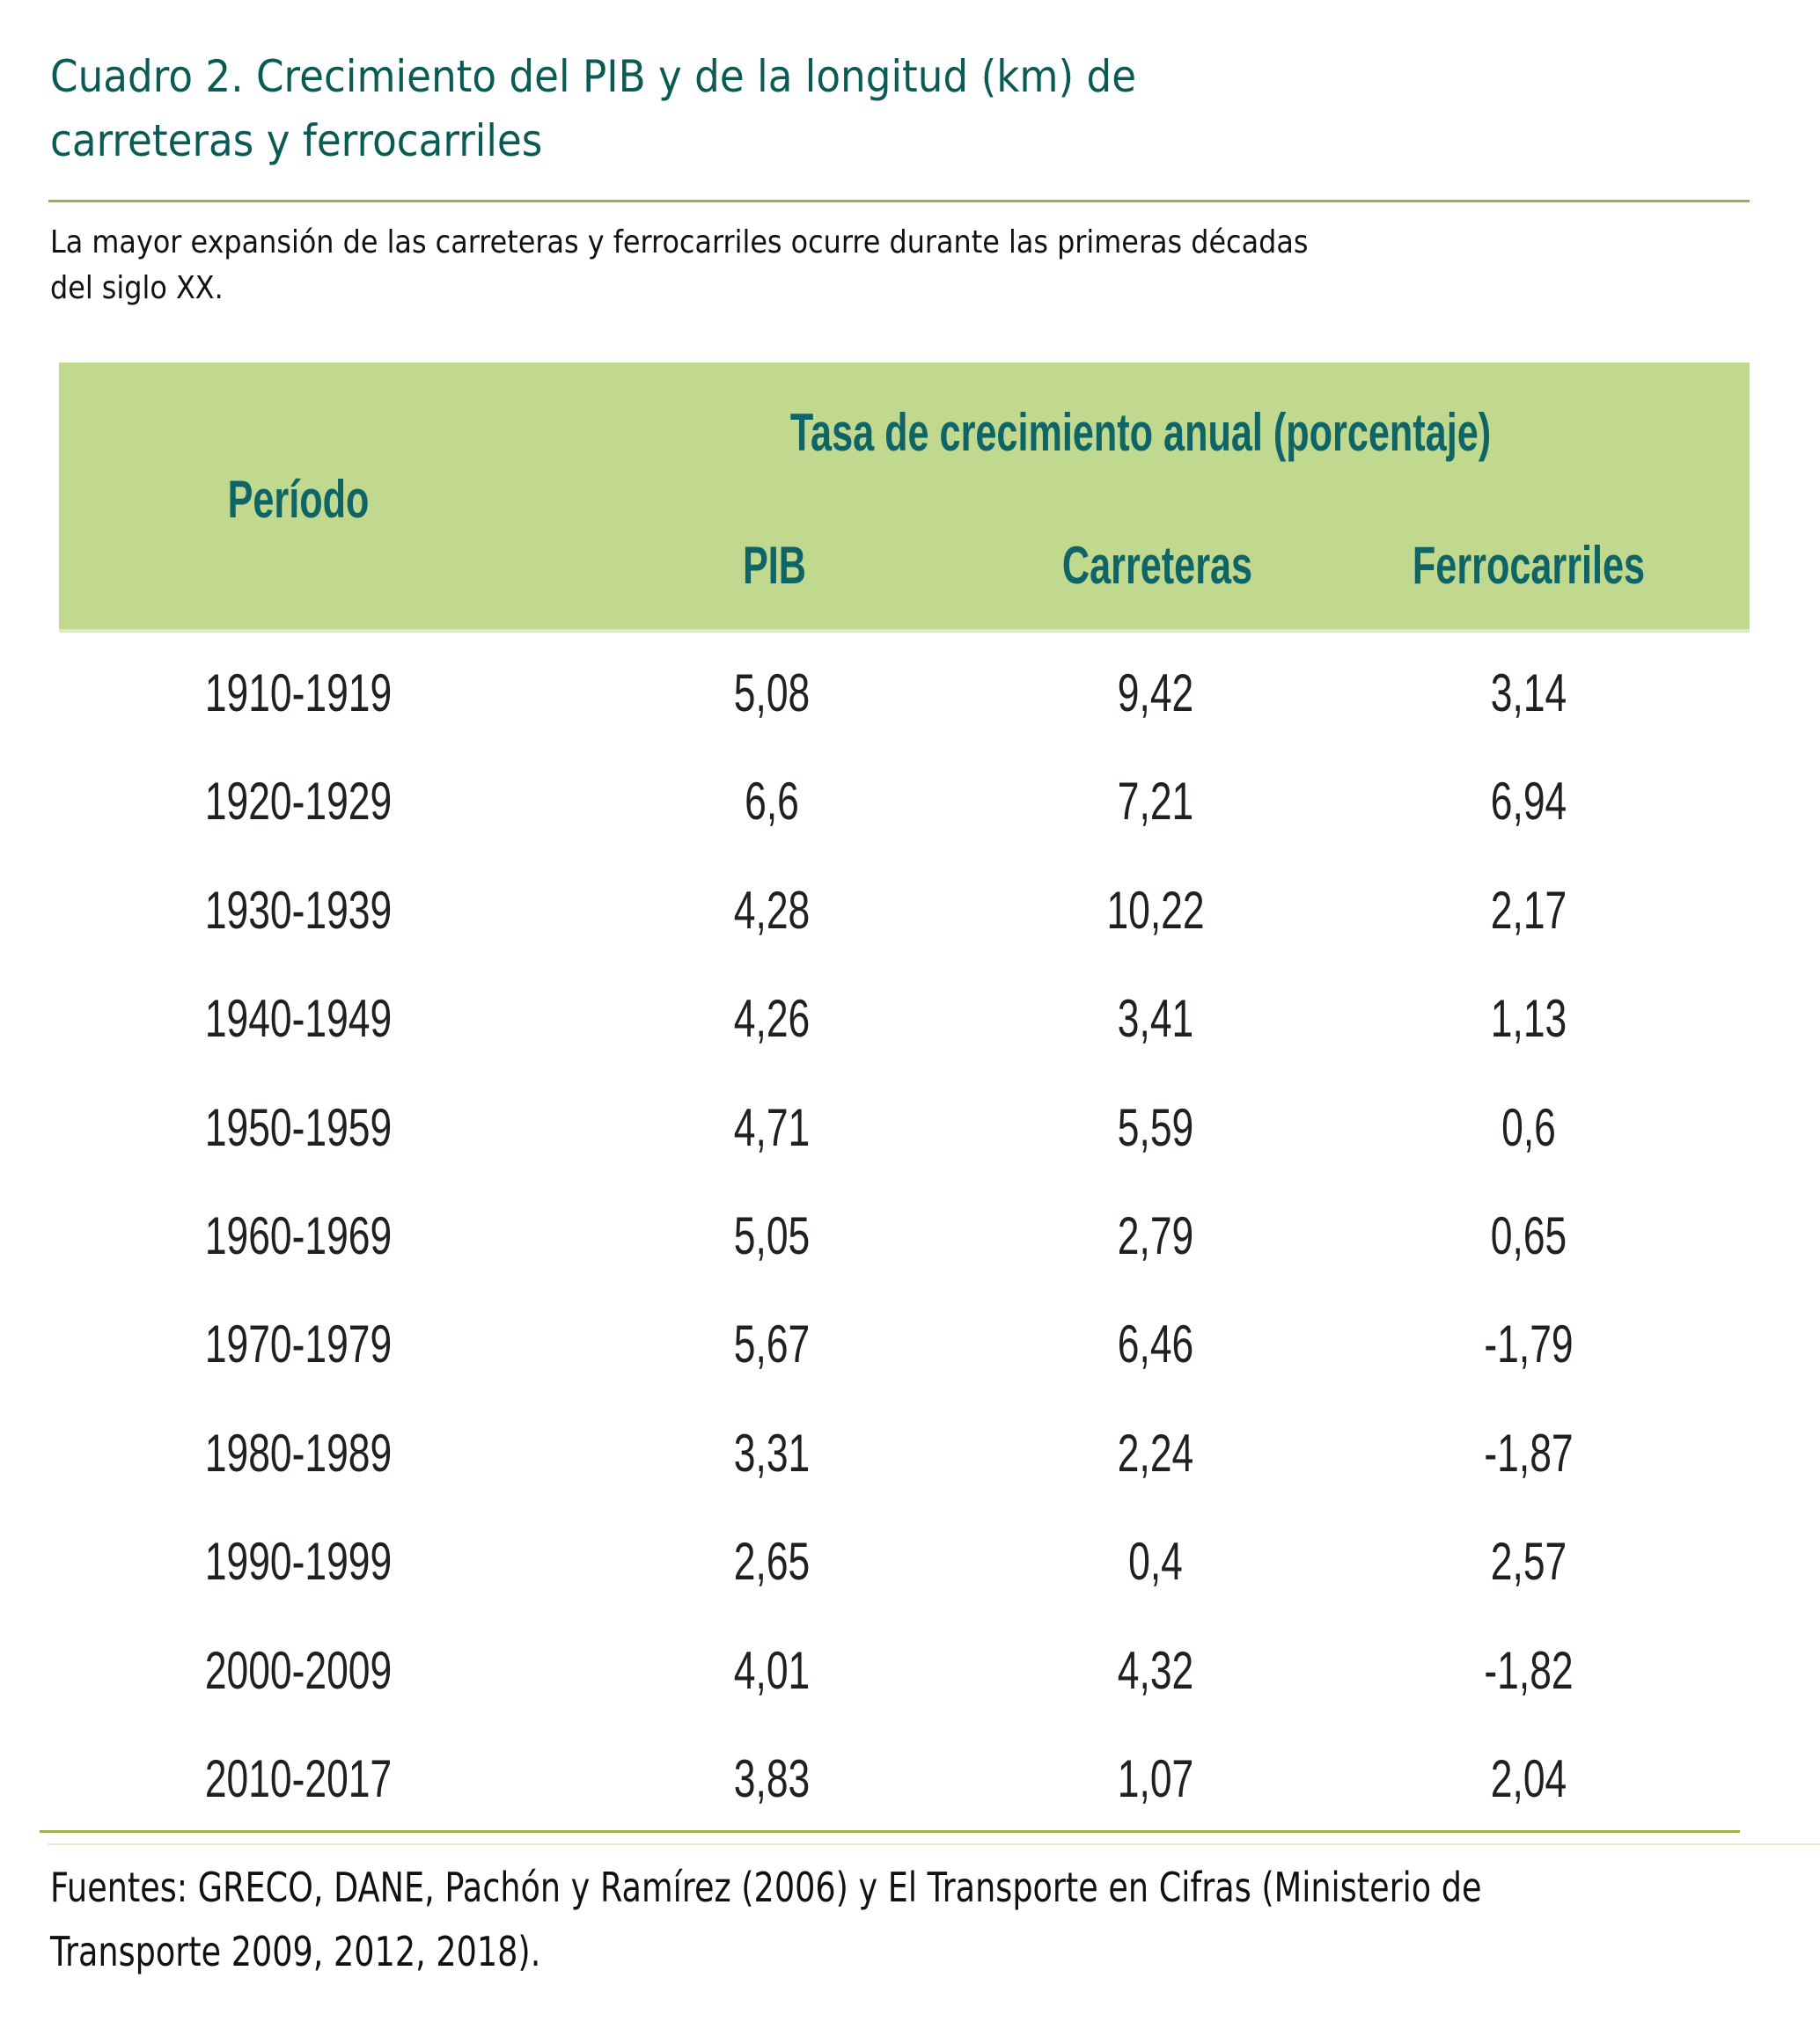 The image size is (1820, 2022). What do you see at coordinates (1155, 802) in the screenshot?
I see `cell-carreteras: 7,21` at bounding box center [1155, 802].